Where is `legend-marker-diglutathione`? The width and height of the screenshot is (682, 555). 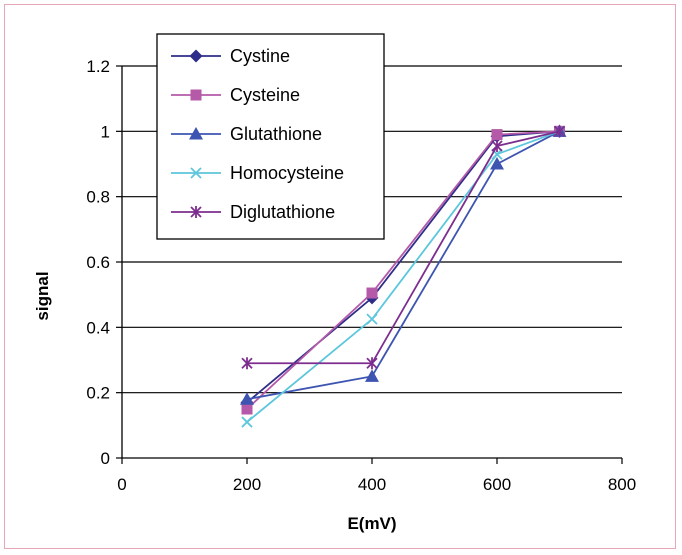 legend-marker-diglutathione is located at coordinates (196, 212).